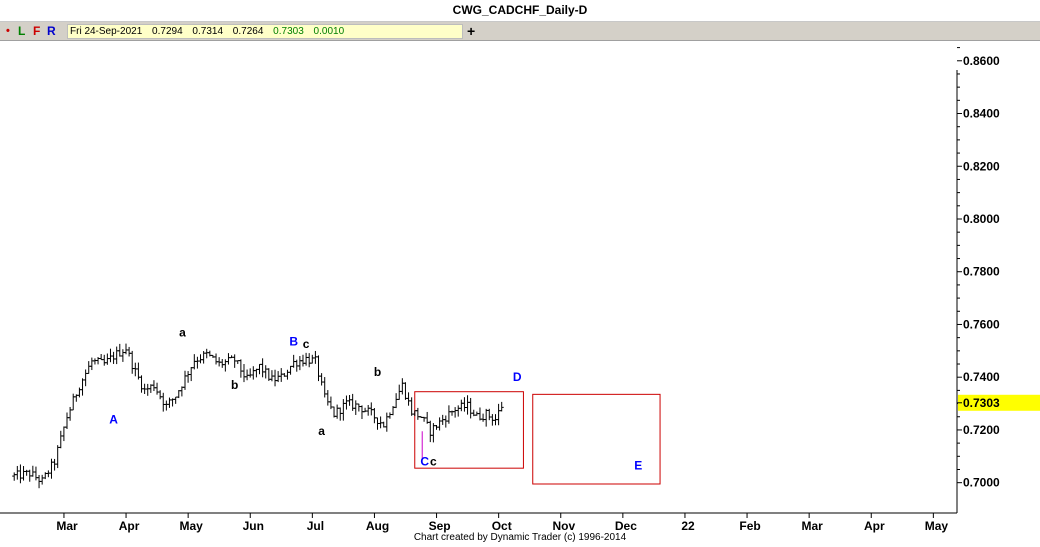 This screenshot has width=1040, height=547. What do you see at coordinates (208, 31) in the screenshot?
I see `quote-high: 0.7314` at bounding box center [208, 31].